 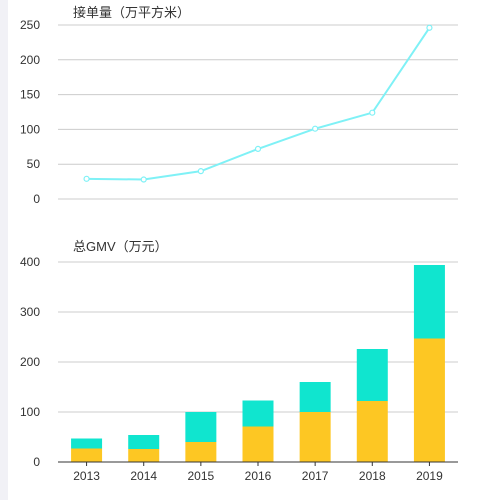 I want to click on bar-y-tick-label: 0, so click(x=36, y=462).